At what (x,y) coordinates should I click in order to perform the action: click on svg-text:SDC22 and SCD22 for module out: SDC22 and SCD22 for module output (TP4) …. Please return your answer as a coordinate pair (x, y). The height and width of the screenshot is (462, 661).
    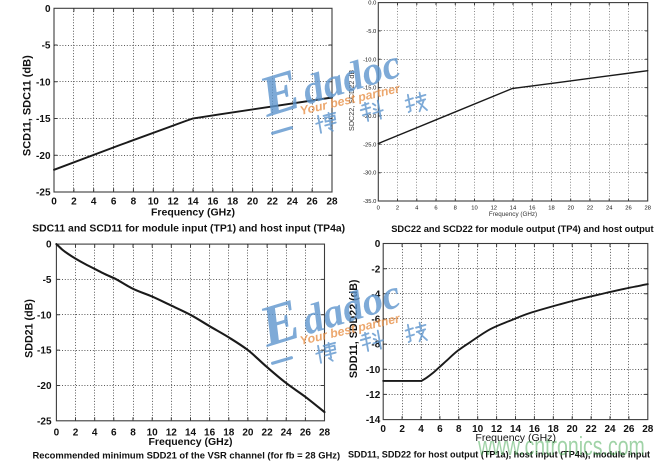
    Looking at the image, I should click on (522, 229).